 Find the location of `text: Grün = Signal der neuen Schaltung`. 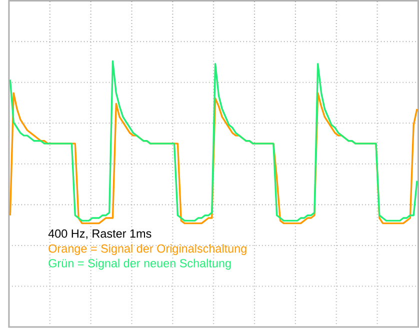

text: Grün = Signal der neuen Schaltung is located at coordinates (139, 264).